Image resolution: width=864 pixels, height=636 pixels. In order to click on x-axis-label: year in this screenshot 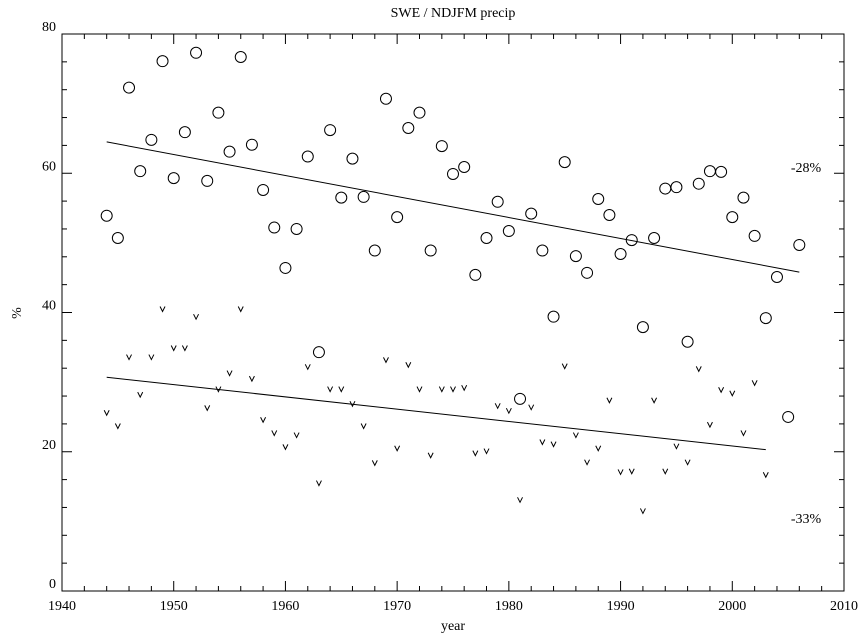, I will do `click(453, 626)`.